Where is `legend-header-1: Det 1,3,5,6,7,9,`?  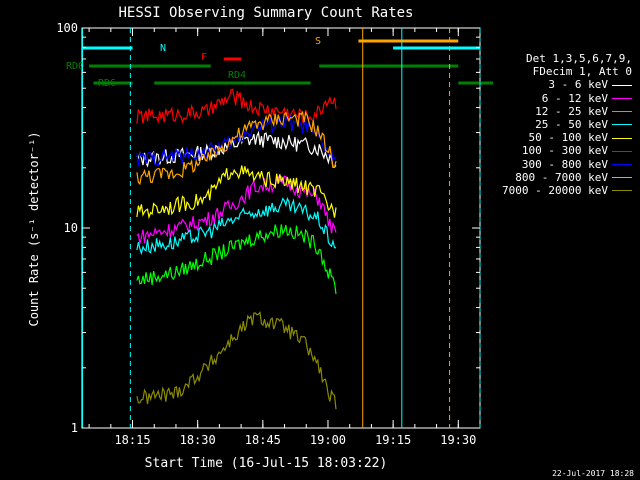 legend-header-1: Det 1,3,5,6,7,9, is located at coordinates (579, 58).